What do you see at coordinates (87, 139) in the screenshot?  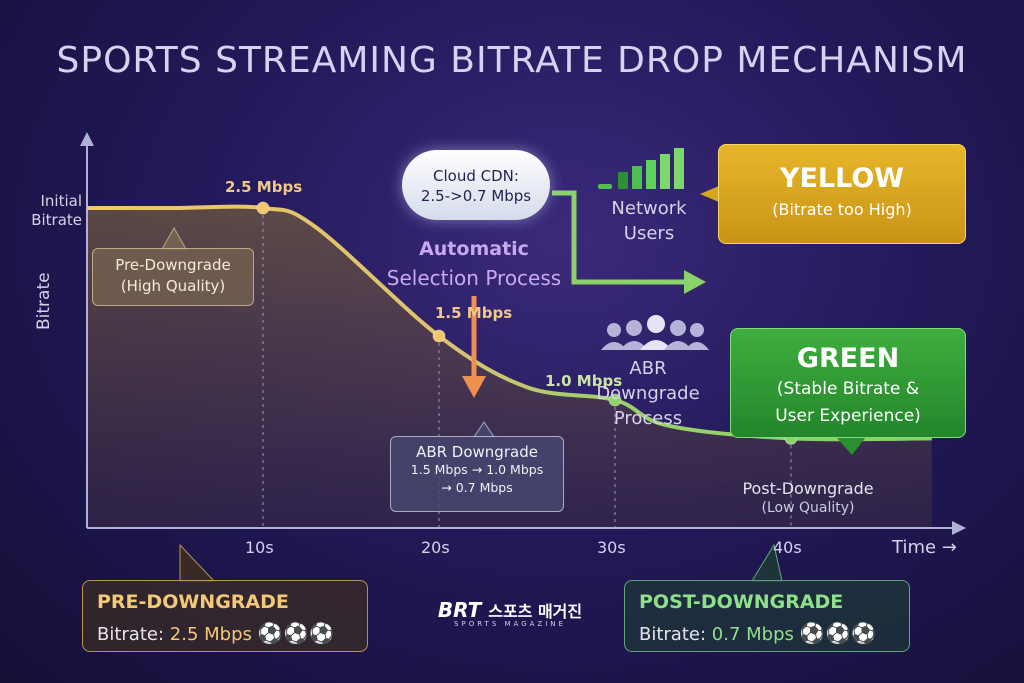 I see `y-axis-arrow` at bounding box center [87, 139].